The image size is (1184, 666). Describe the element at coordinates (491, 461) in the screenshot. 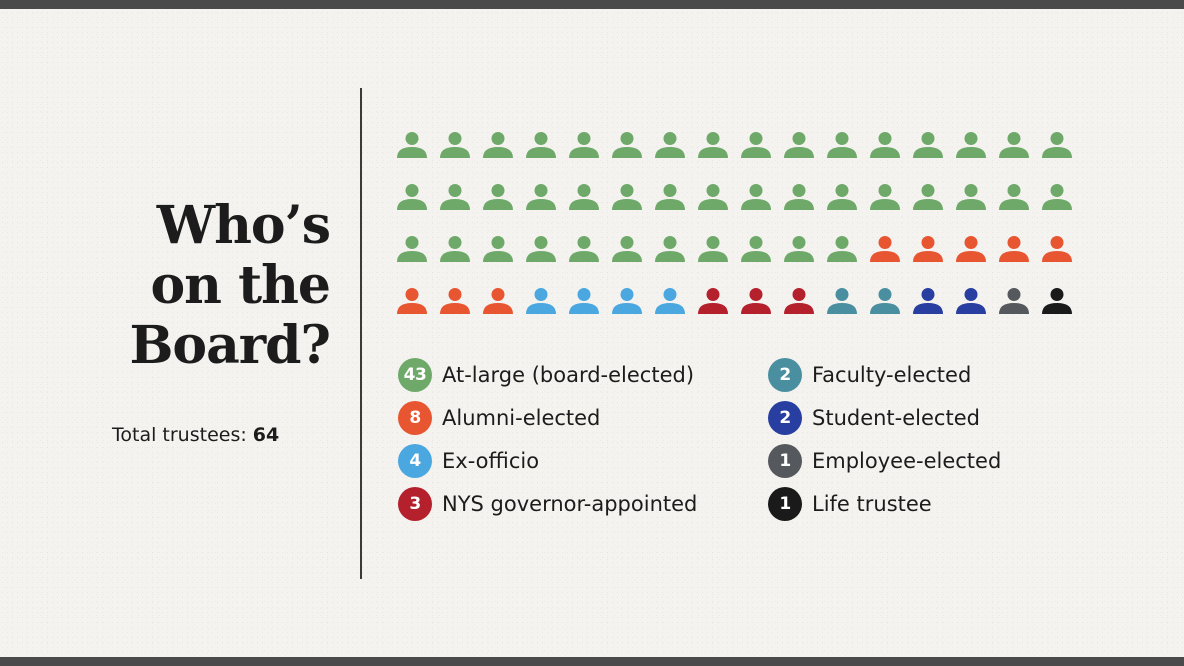

I see `legend-label: Ex-officio` at that location.